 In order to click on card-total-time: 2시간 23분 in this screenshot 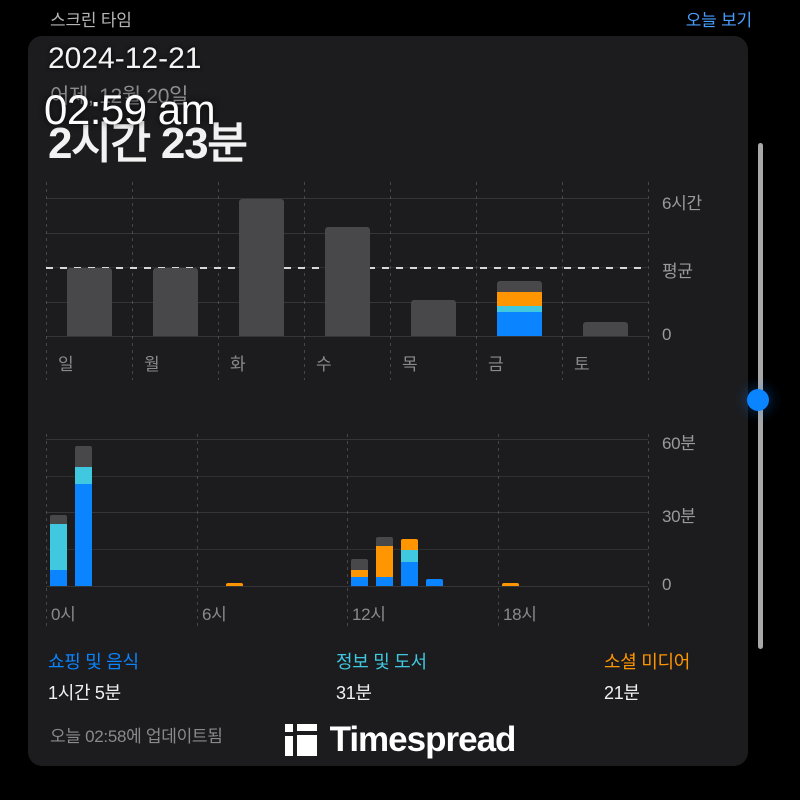, I will do `click(148, 143)`.